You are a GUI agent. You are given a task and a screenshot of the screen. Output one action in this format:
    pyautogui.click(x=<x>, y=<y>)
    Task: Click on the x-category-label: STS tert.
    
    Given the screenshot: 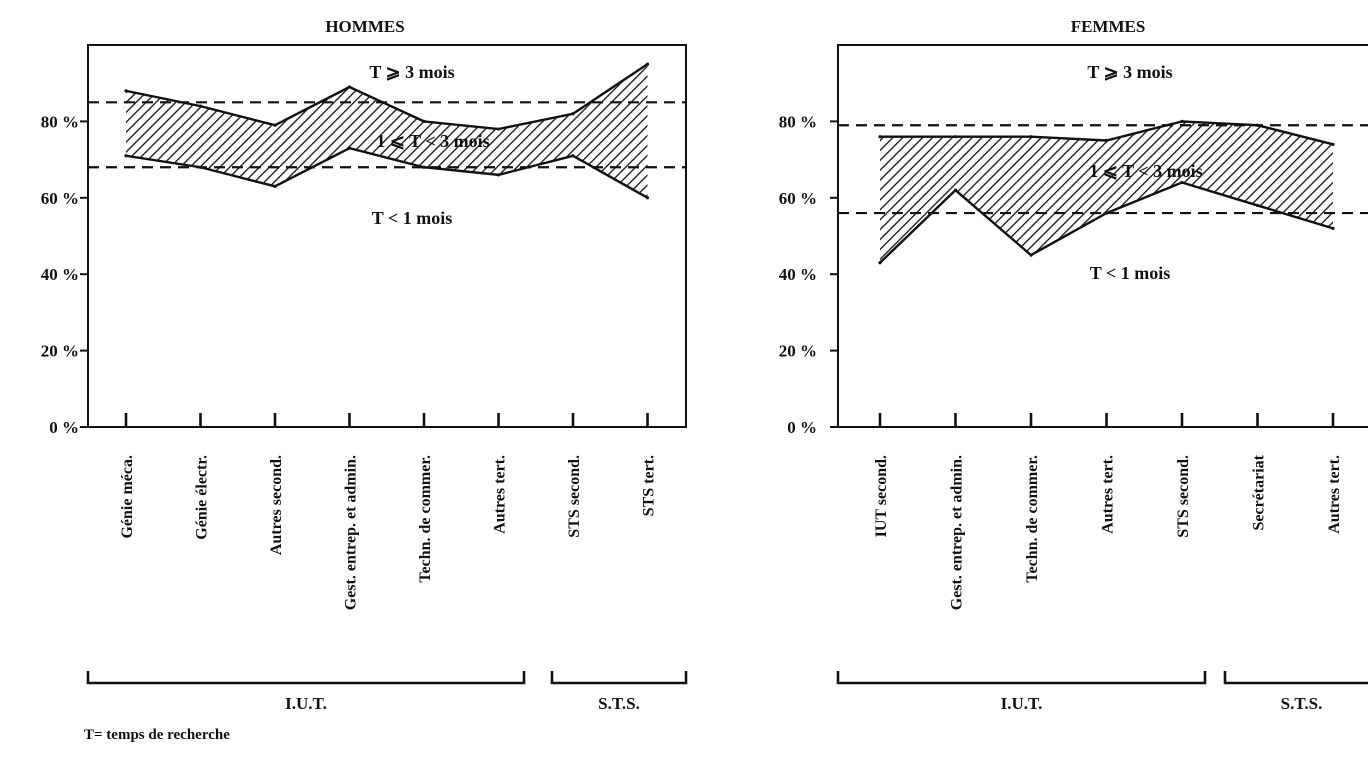 What is the action you would take?
    pyautogui.click(x=649, y=485)
    